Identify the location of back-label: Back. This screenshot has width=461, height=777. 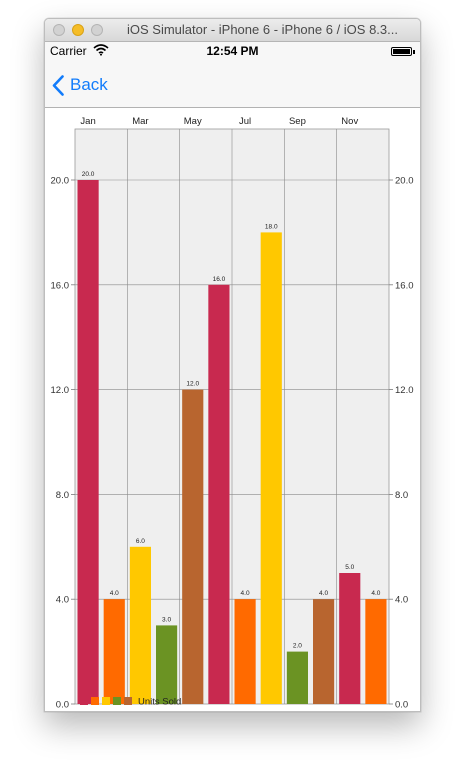
(89, 84).